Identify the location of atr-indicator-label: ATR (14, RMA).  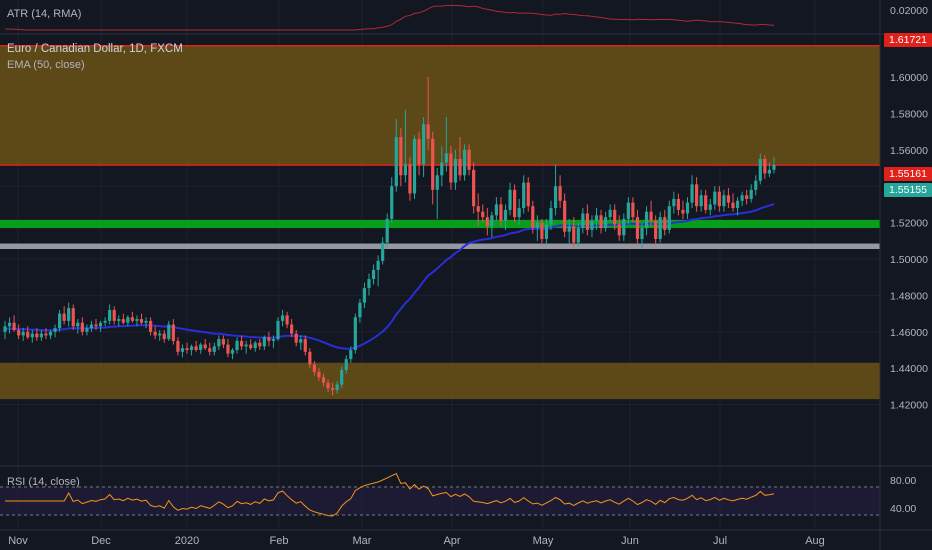
(44, 14).